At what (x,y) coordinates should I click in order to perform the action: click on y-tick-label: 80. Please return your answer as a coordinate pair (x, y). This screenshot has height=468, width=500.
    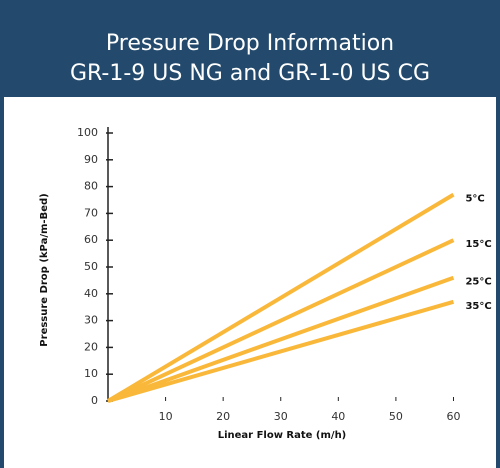
    Looking at the image, I should click on (91, 186).